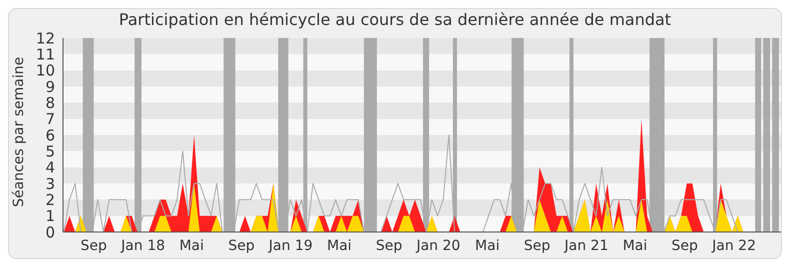 The width and height of the screenshot is (790, 267). What do you see at coordinates (50, 167) in the screenshot?
I see `y-tick-label: 4` at bounding box center [50, 167].